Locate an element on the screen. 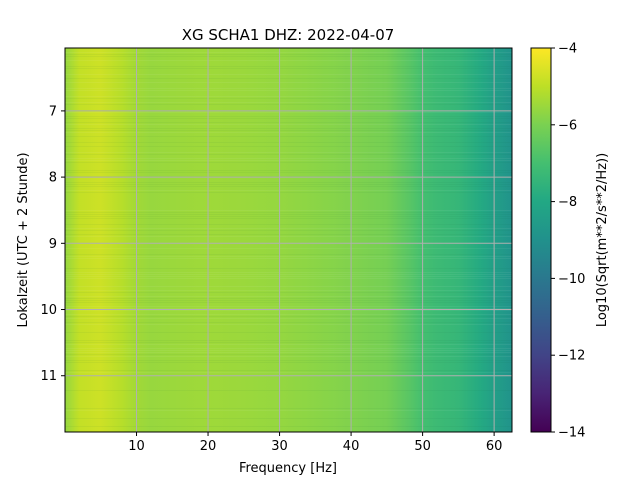 This screenshot has height=480, width=640. colorbar-ticks: −4 −6 −8 −10 −12 −14 is located at coordinates (568, 241).